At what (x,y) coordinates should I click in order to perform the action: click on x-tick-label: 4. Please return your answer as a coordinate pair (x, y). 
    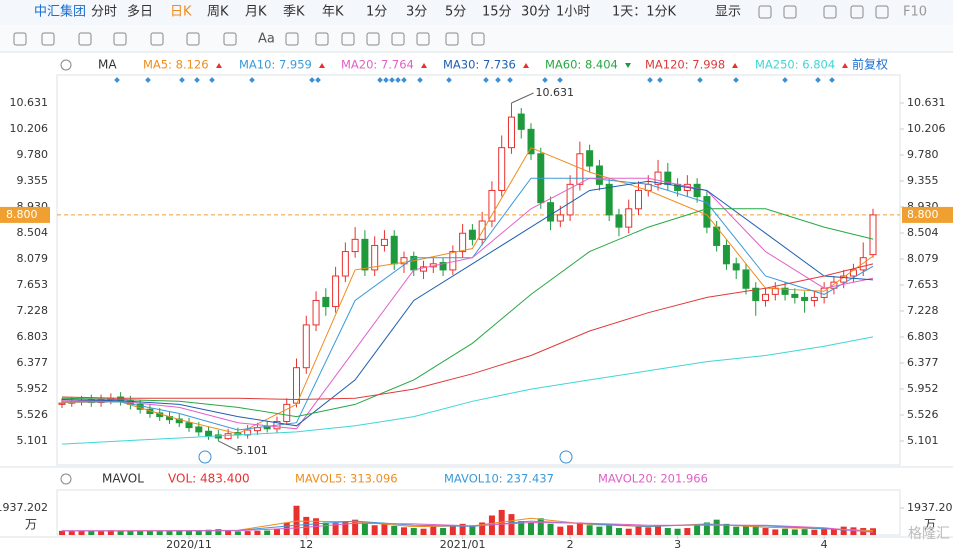
    Looking at the image, I should click on (824, 543).